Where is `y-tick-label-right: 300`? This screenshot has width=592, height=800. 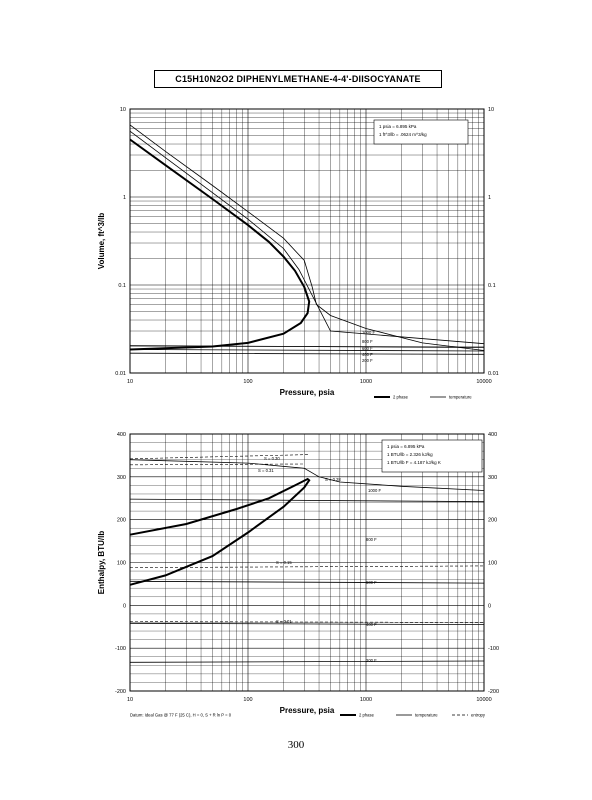 y-tick-label-right: 300 is located at coordinates (492, 478).